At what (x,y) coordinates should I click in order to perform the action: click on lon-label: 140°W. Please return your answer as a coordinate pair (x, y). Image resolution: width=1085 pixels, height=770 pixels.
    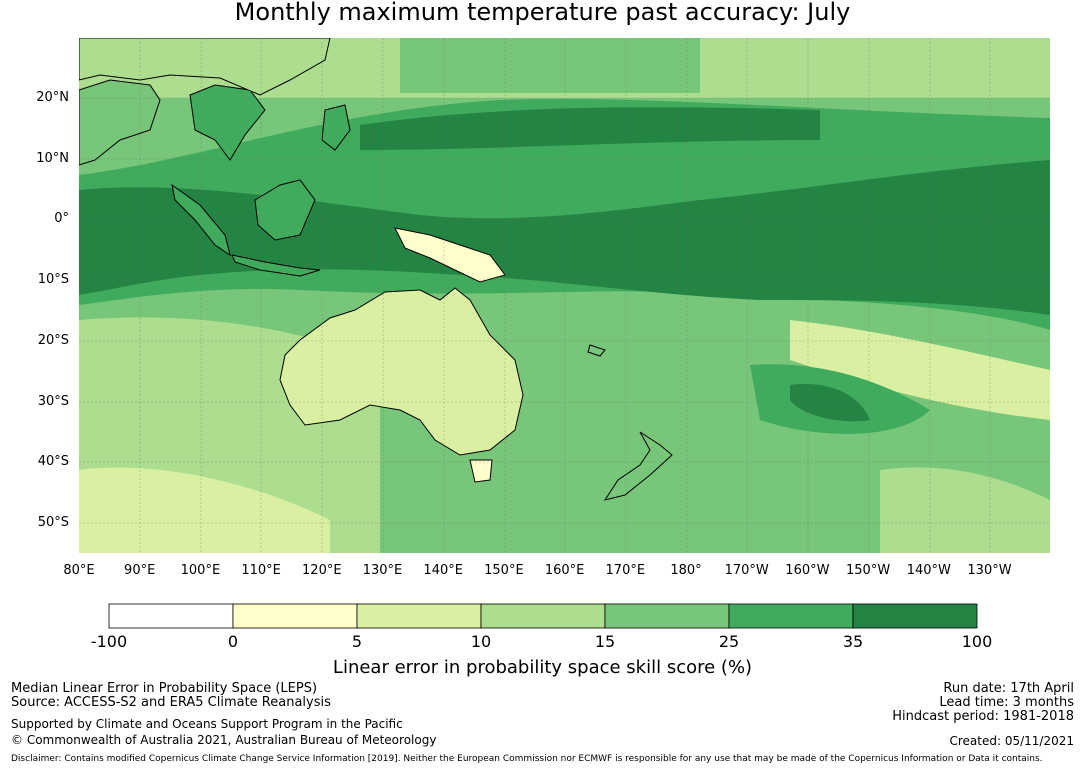
    Looking at the image, I should click on (928, 570).